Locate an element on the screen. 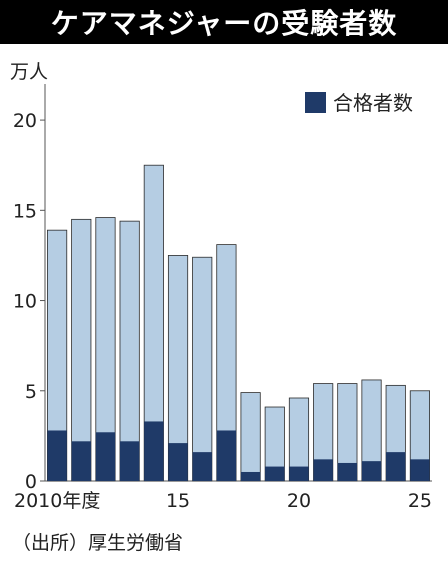 This screenshot has width=448, height=564. chart-title: ケアマネジャーの受験者数 is located at coordinates (224, 22).